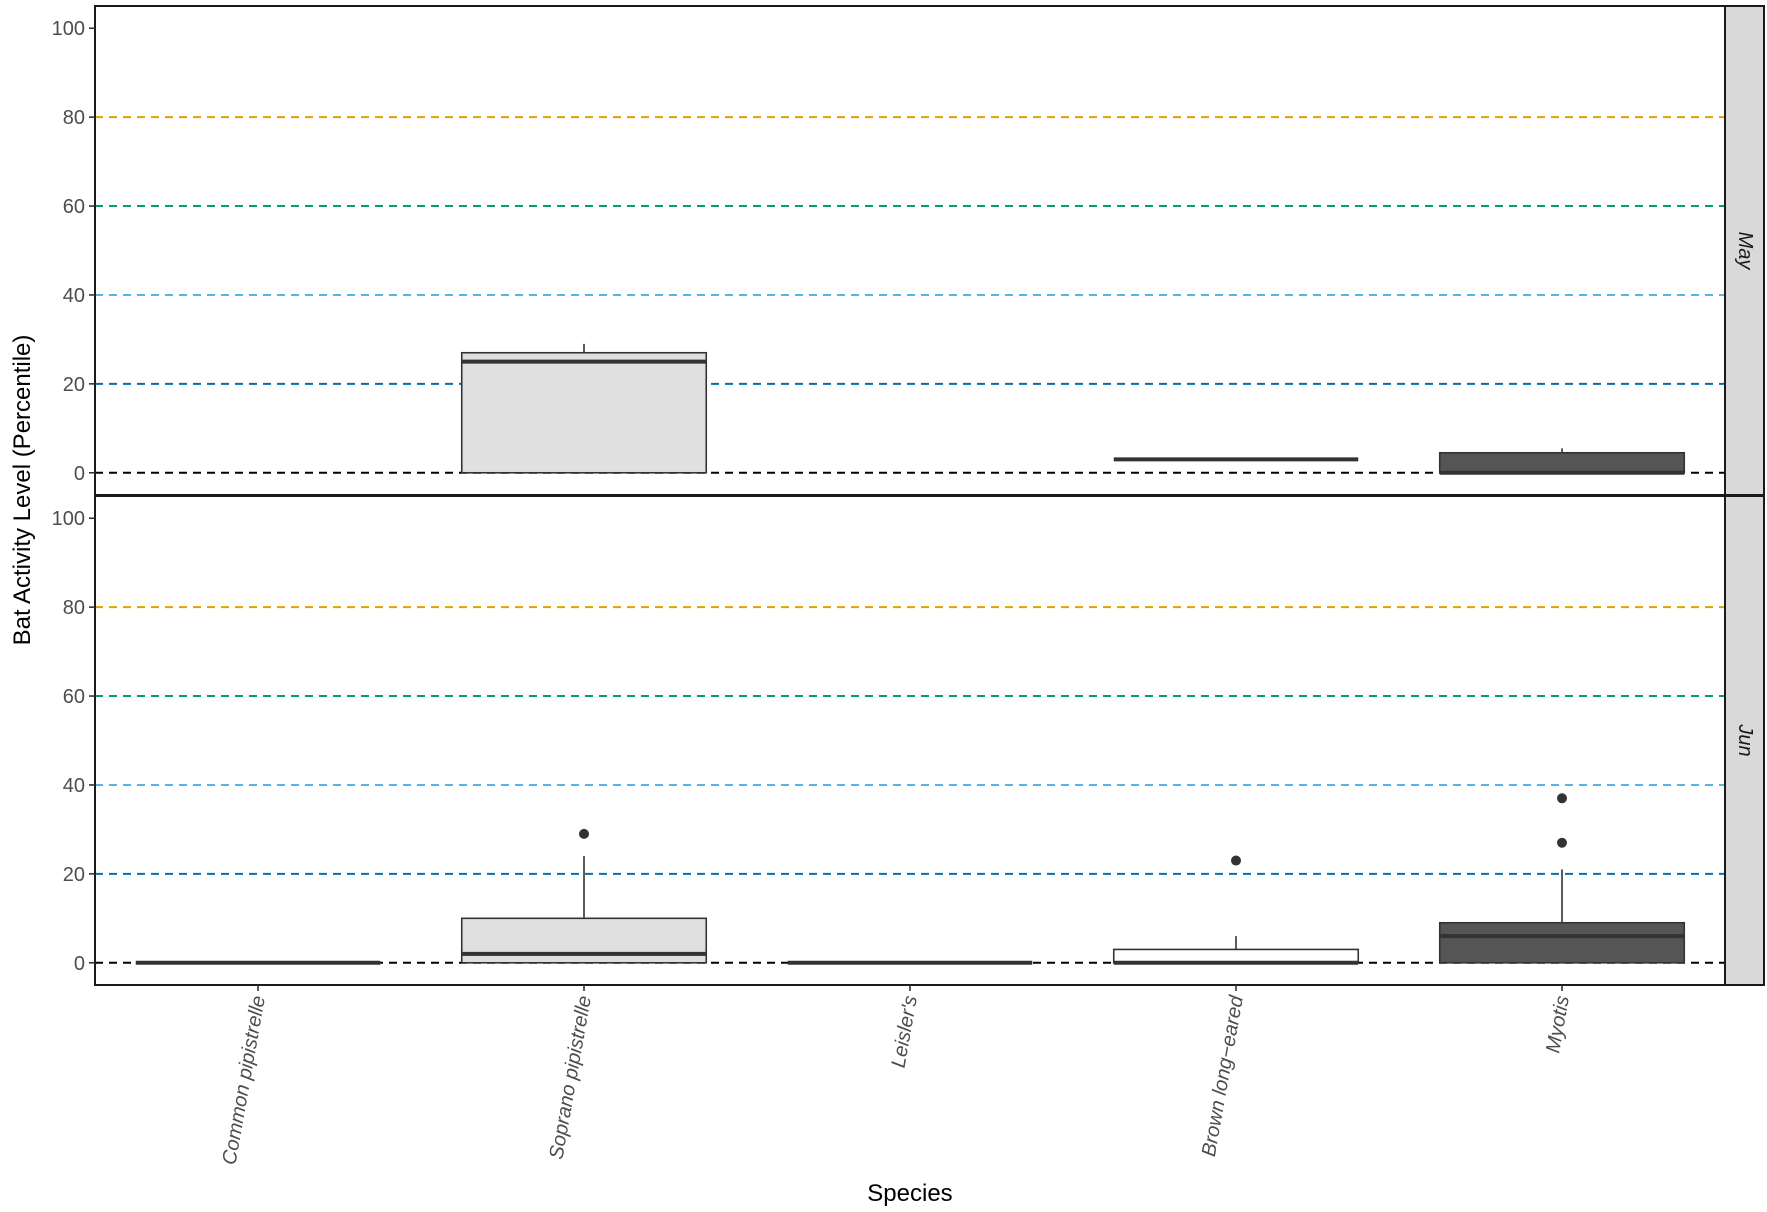  I want to click on x-axis-title: Species, so click(909, 1193).